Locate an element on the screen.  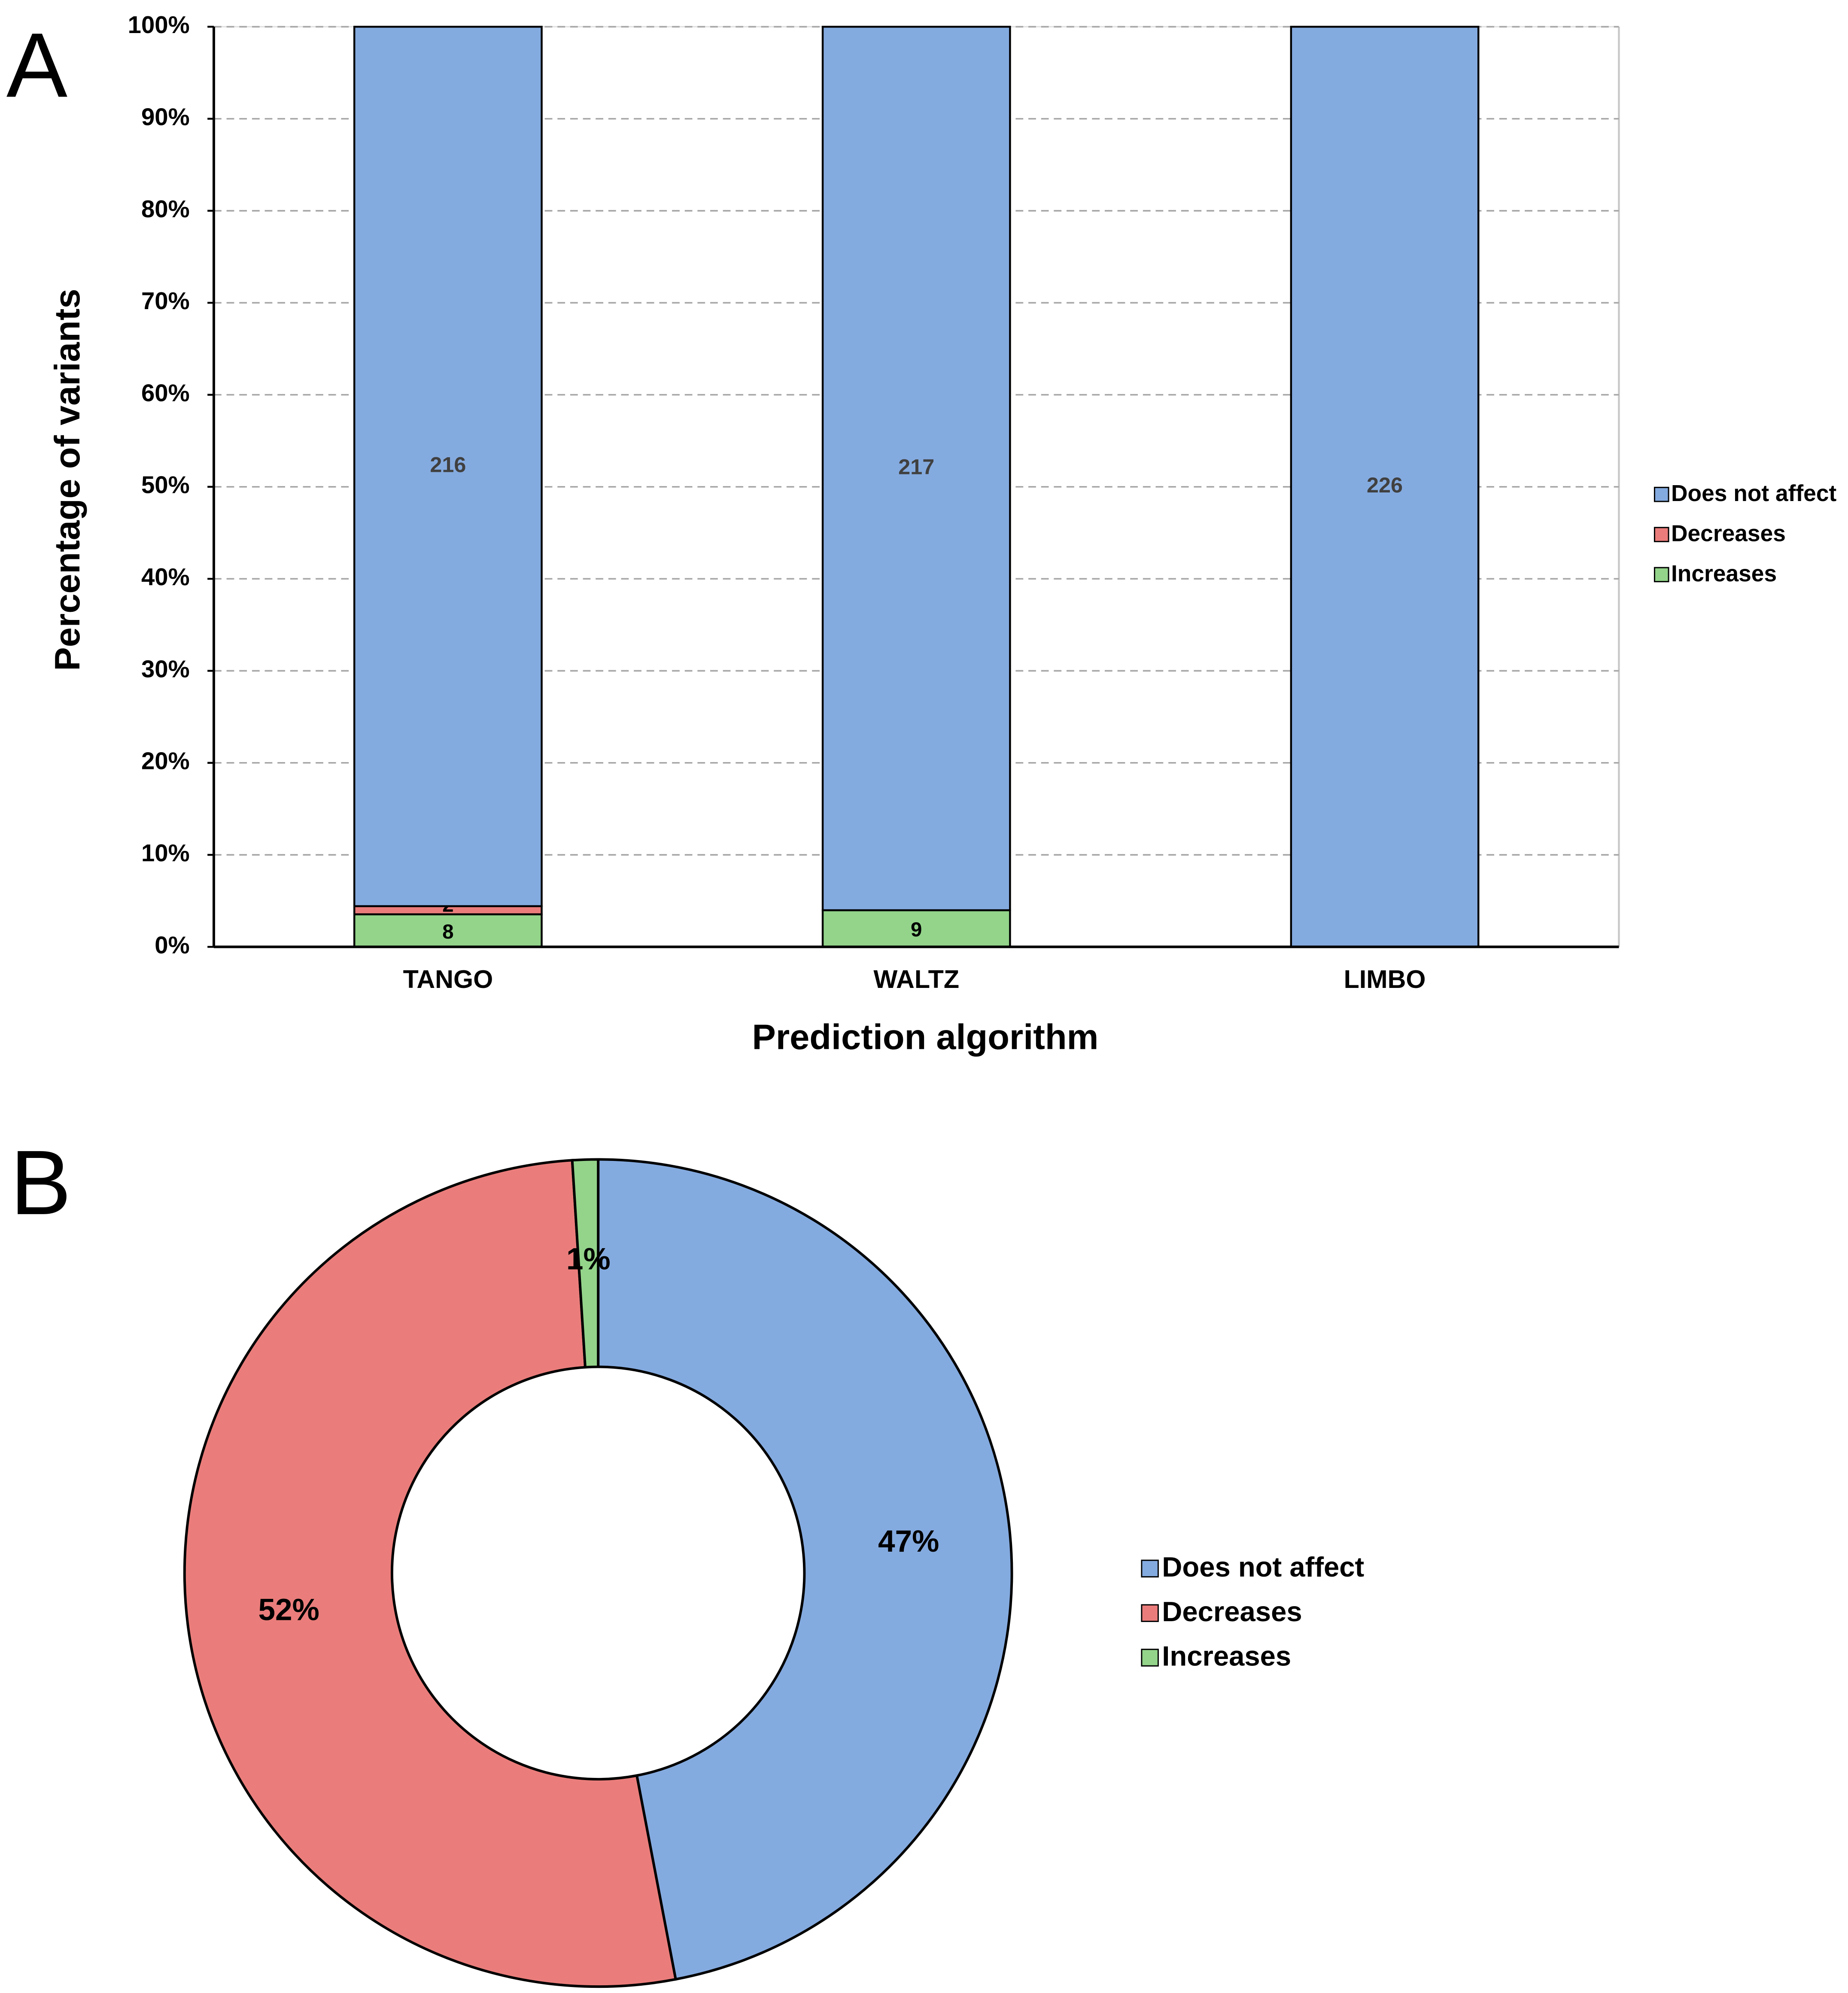
y-tick-label: 50% is located at coordinates (165, 484).